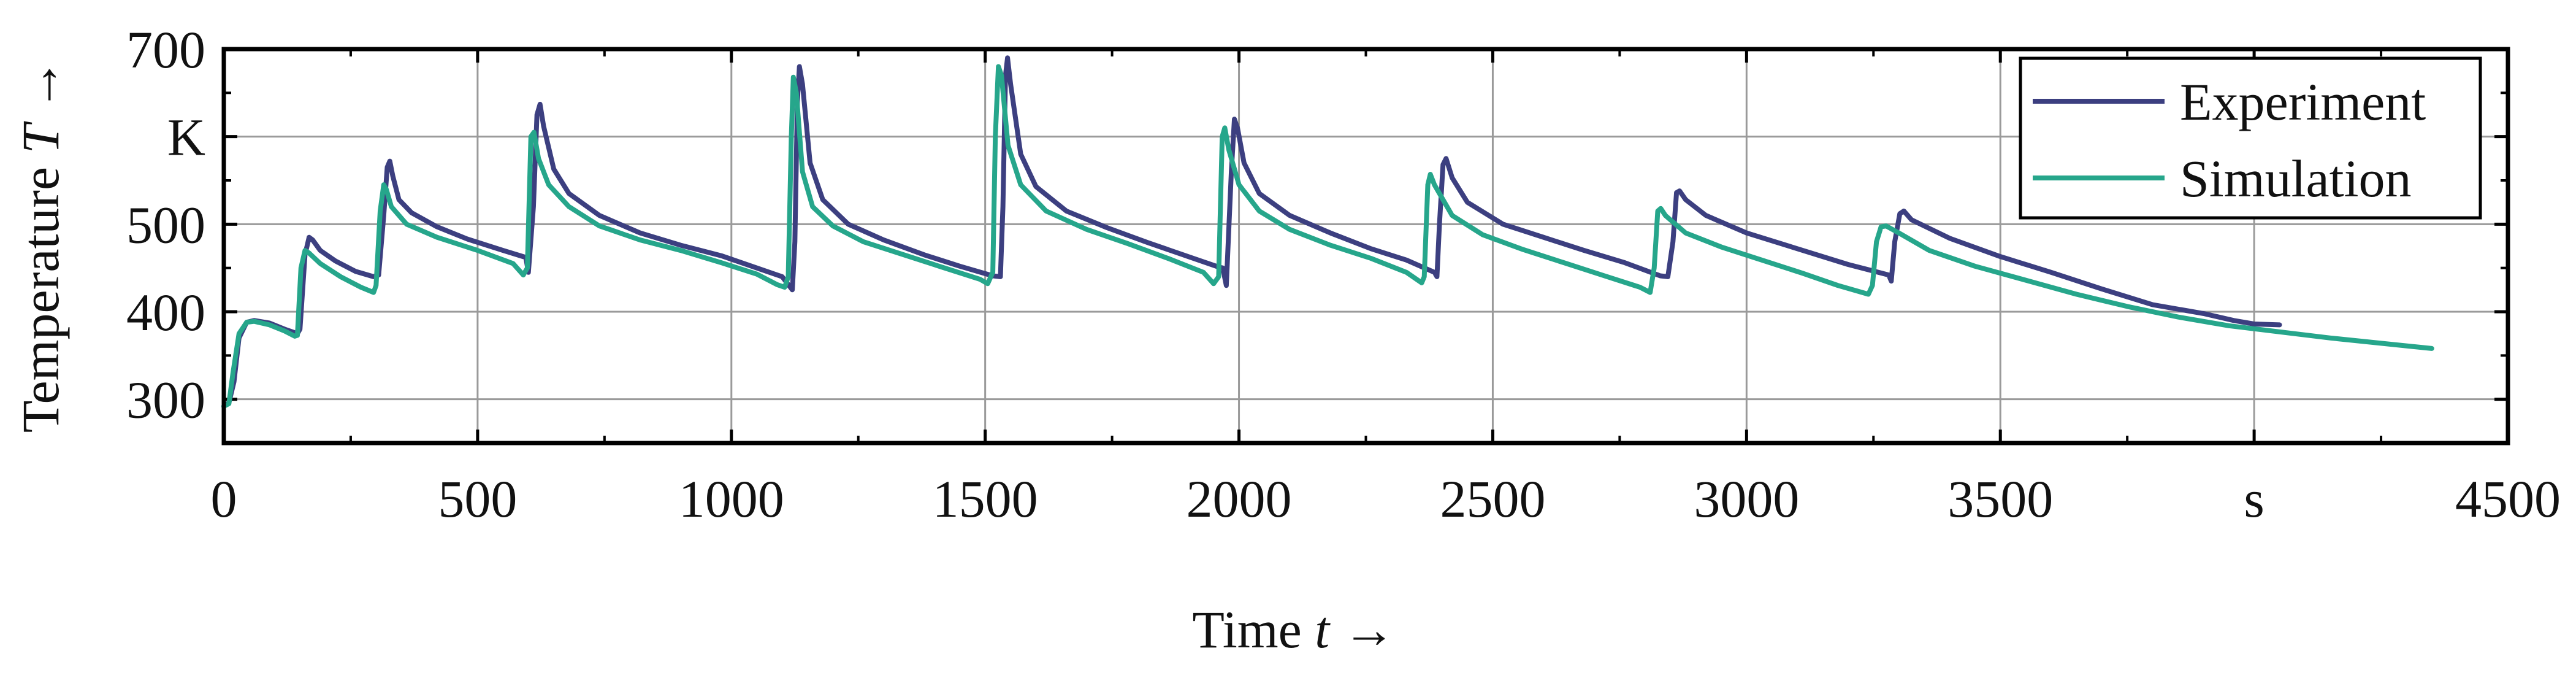 The width and height of the screenshot is (2576, 675). I want to click on x-tick-label: 3500, so click(2000, 498).